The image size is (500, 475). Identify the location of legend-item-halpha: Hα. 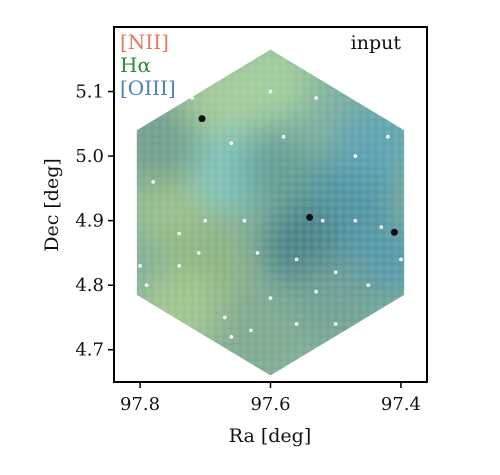
(135, 65).